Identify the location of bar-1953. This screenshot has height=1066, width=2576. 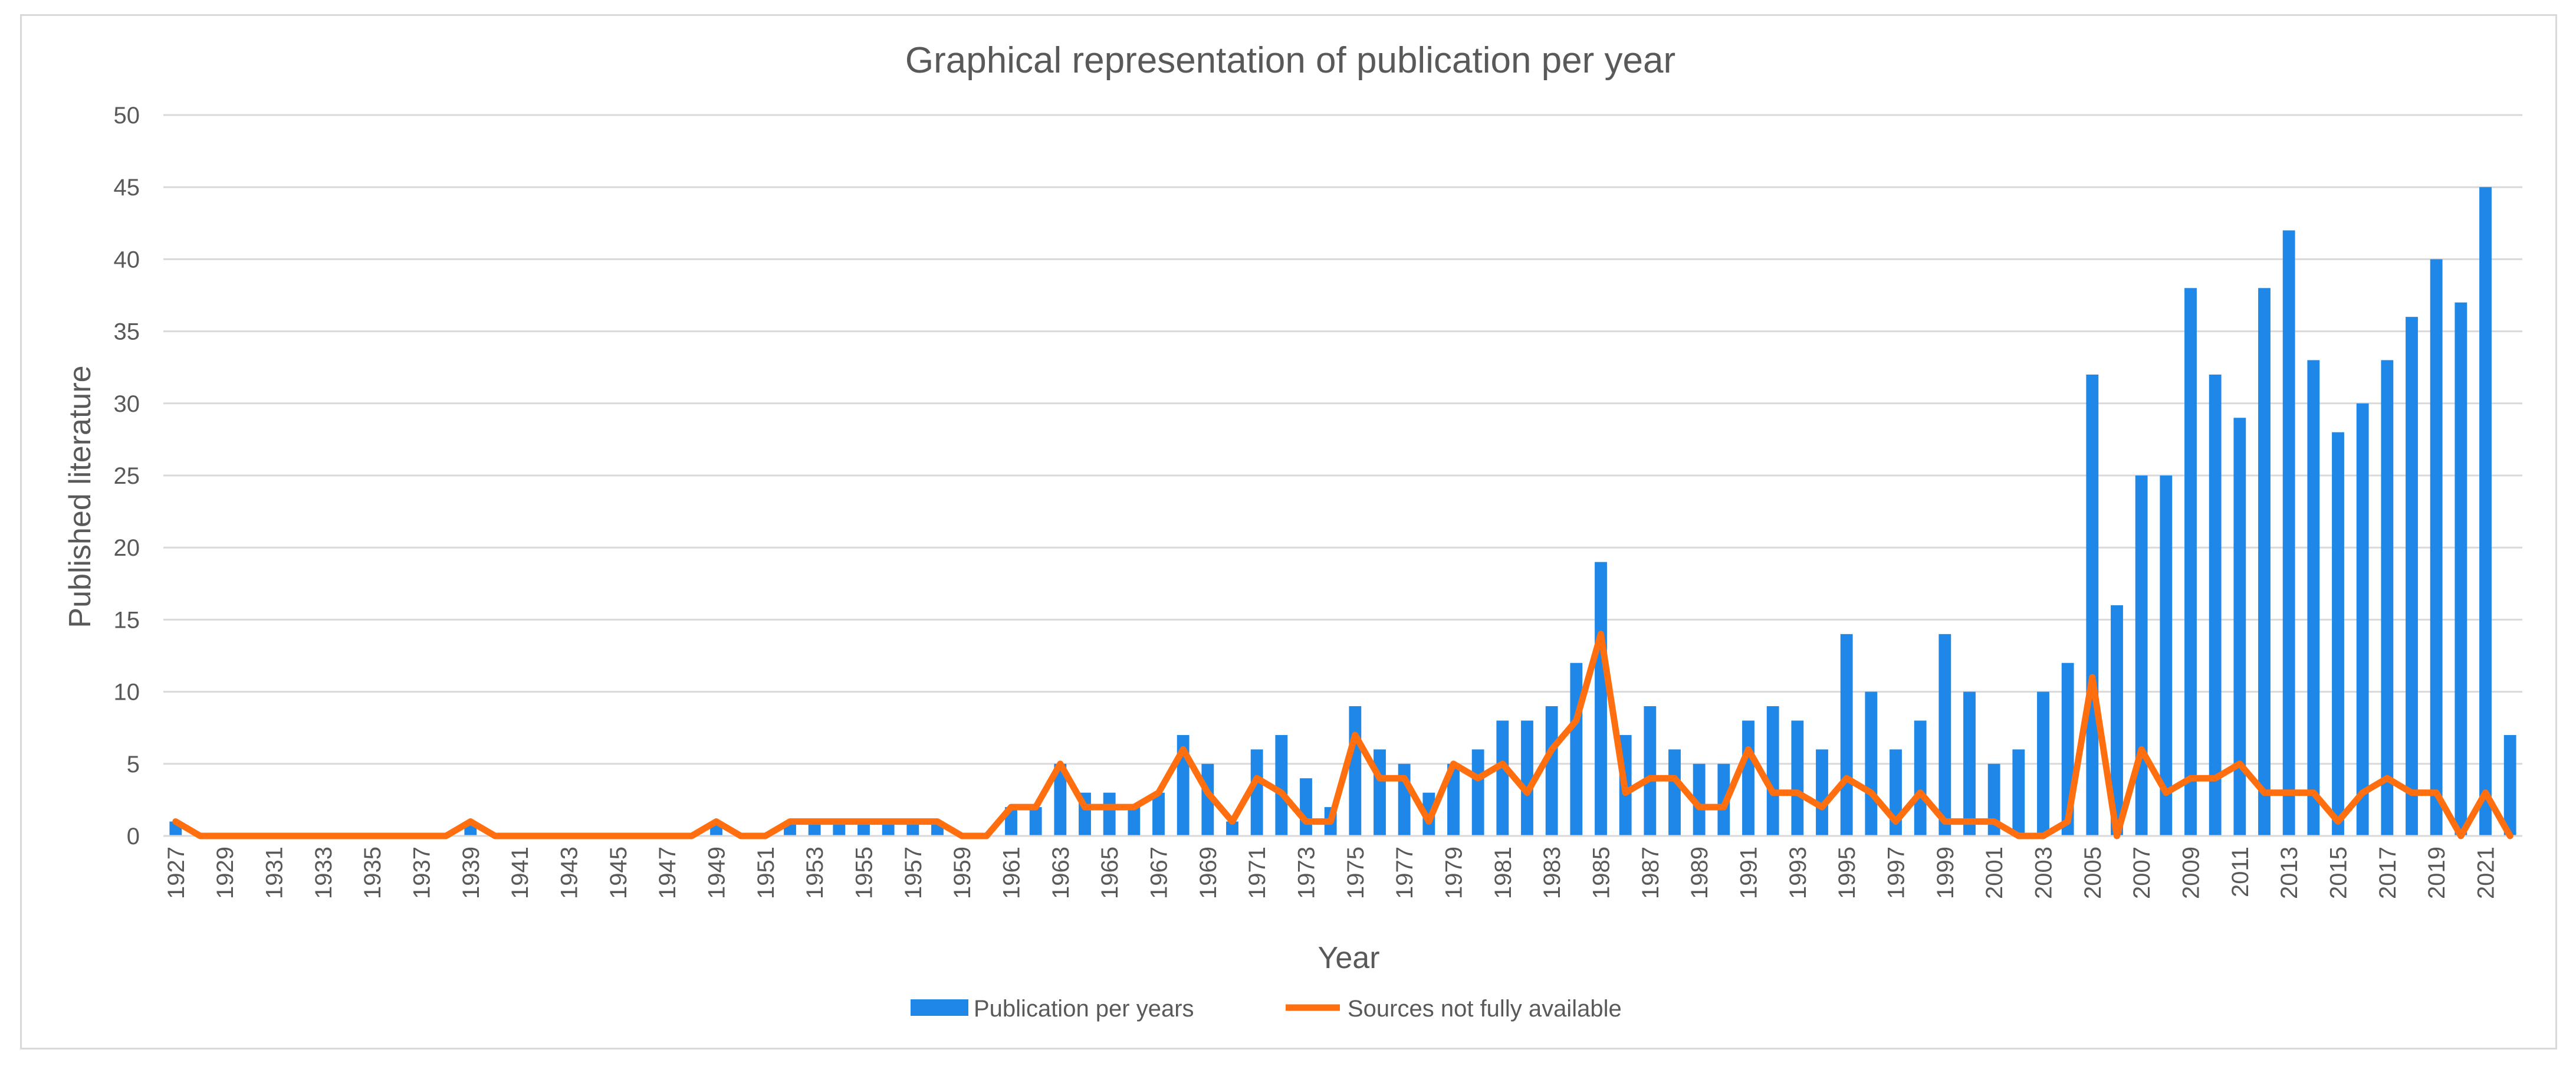
(815, 828).